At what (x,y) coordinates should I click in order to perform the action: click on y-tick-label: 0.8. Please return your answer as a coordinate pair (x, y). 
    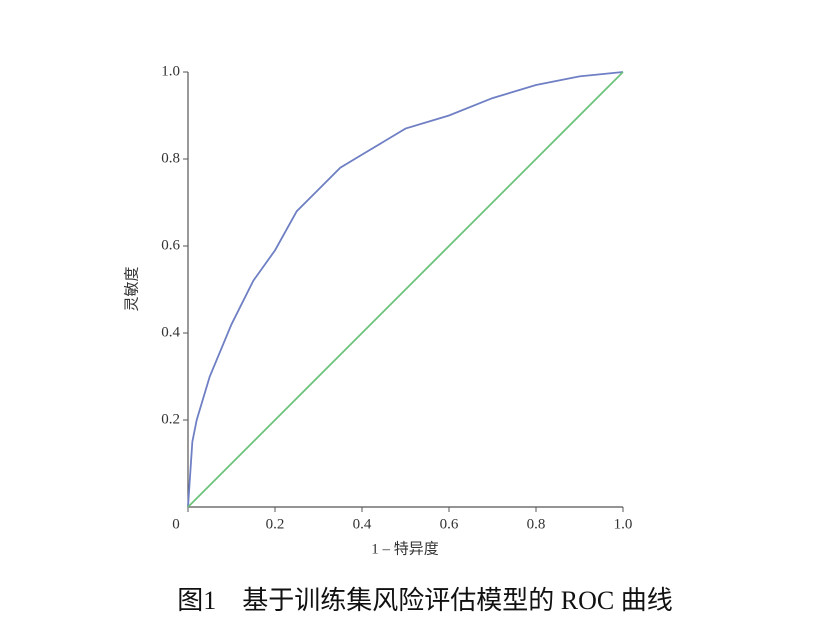
    Looking at the image, I should click on (170, 158).